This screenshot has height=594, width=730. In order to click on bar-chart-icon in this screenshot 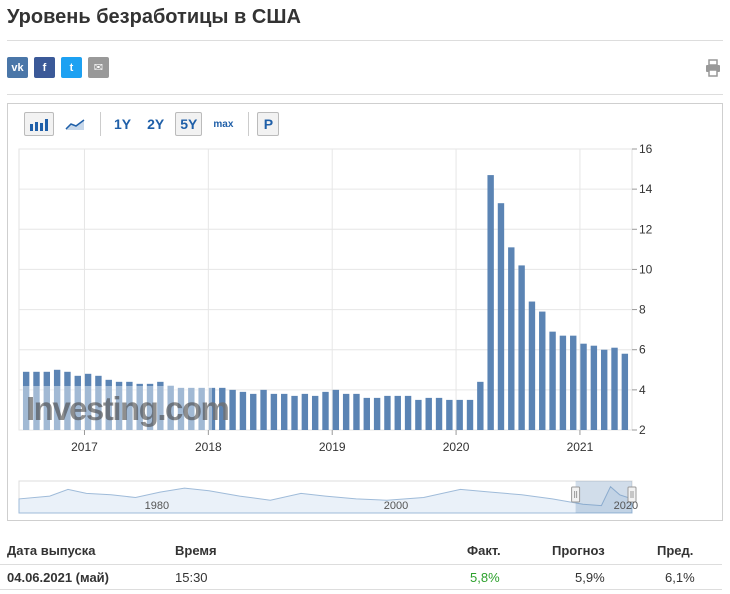, I will do `click(39, 125)`.